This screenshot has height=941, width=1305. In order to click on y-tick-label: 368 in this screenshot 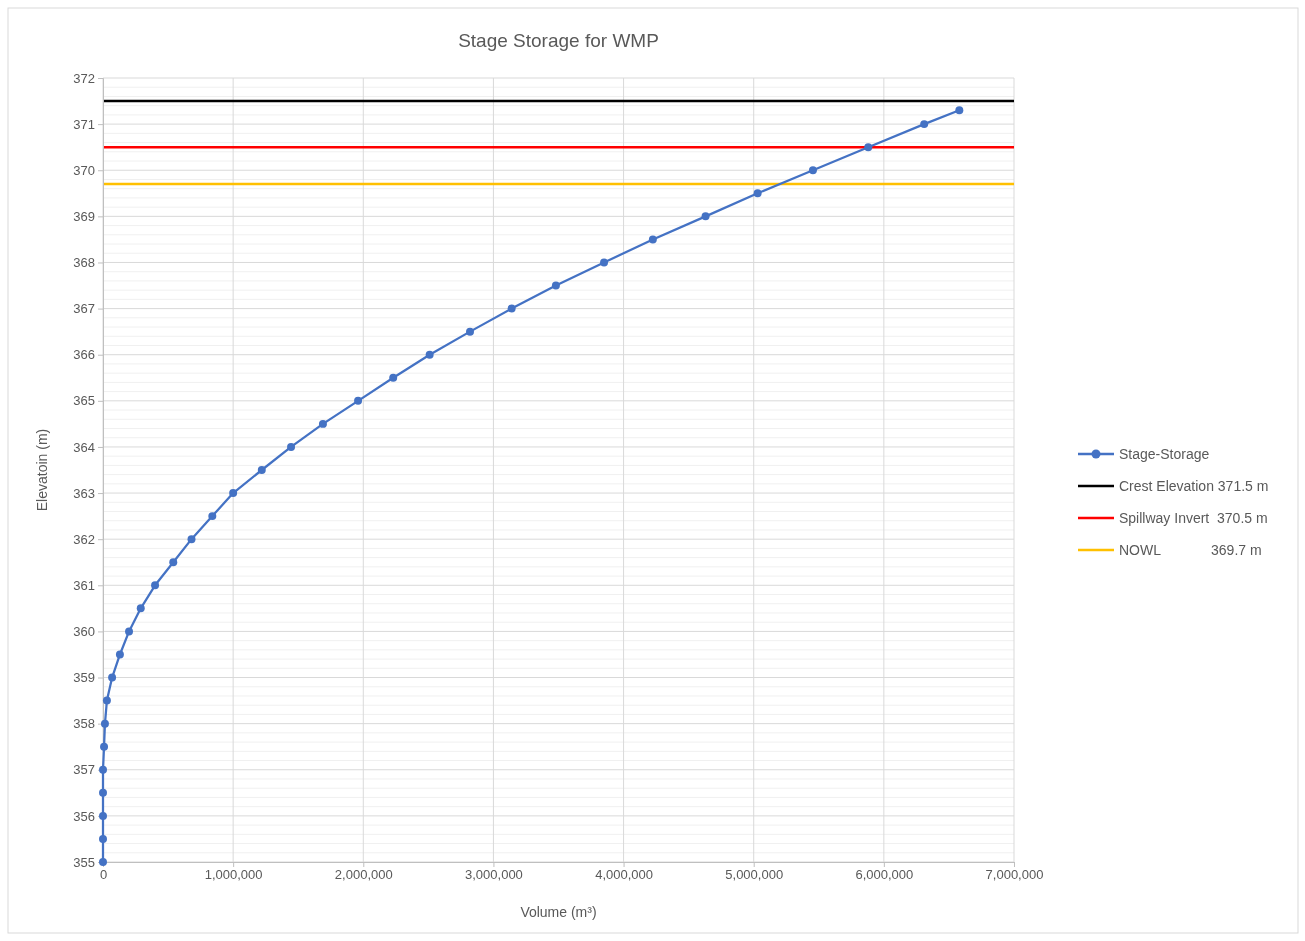, I will do `click(84, 263)`.